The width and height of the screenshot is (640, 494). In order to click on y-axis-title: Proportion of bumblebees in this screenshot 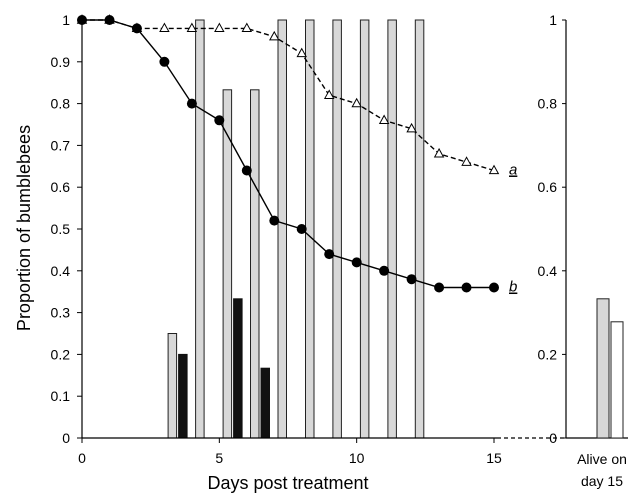, I will do `click(24, 228)`.